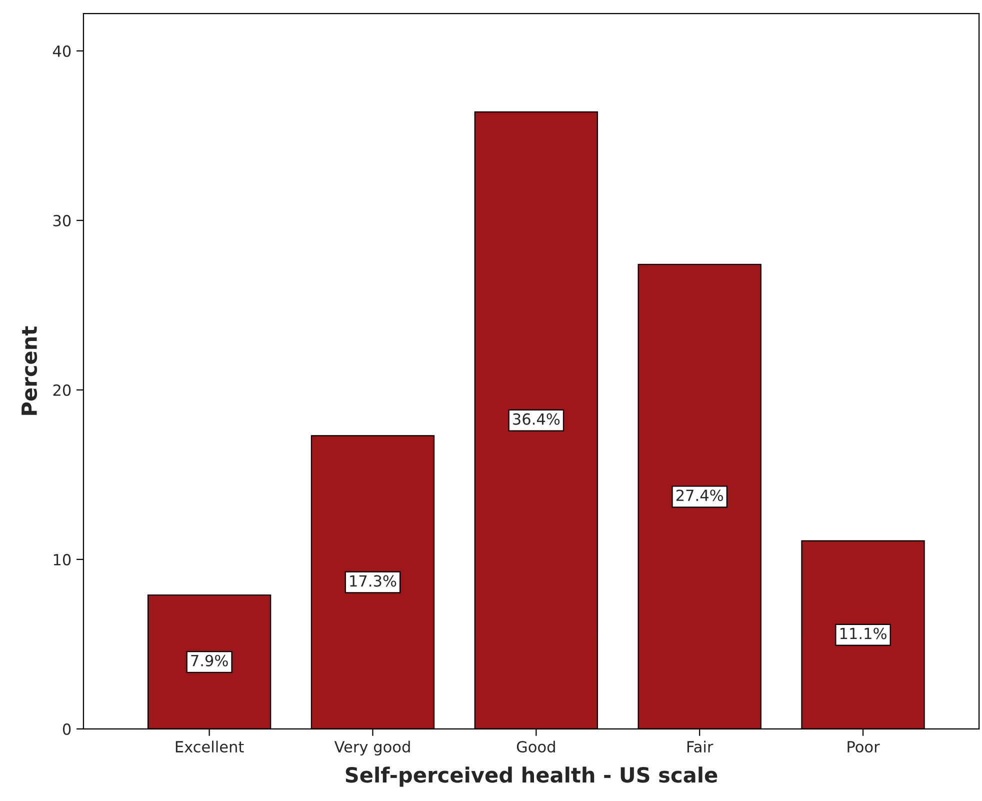 Image resolution: width=982 pixels, height=801 pixels. What do you see at coordinates (30, 370) in the screenshot?
I see `y-axis-title: Percent` at bounding box center [30, 370].